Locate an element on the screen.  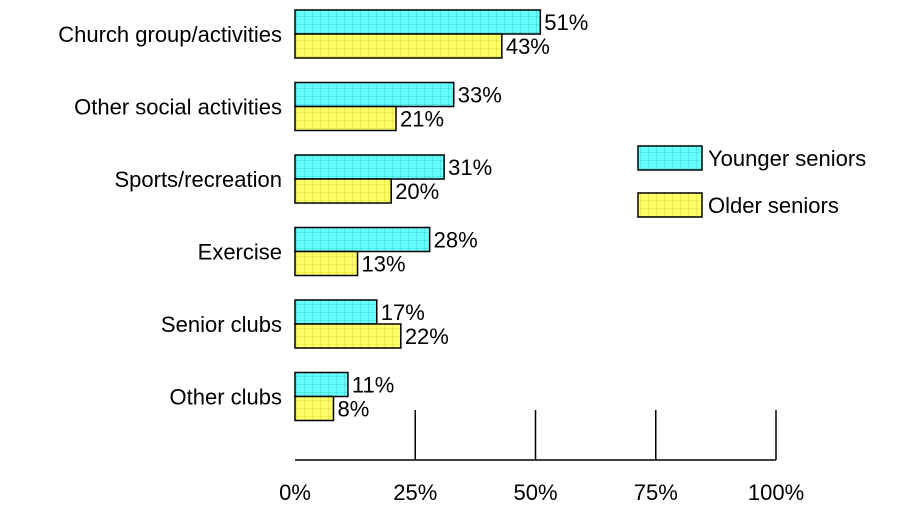
data-label: 28% is located at coordinates (456, 240).